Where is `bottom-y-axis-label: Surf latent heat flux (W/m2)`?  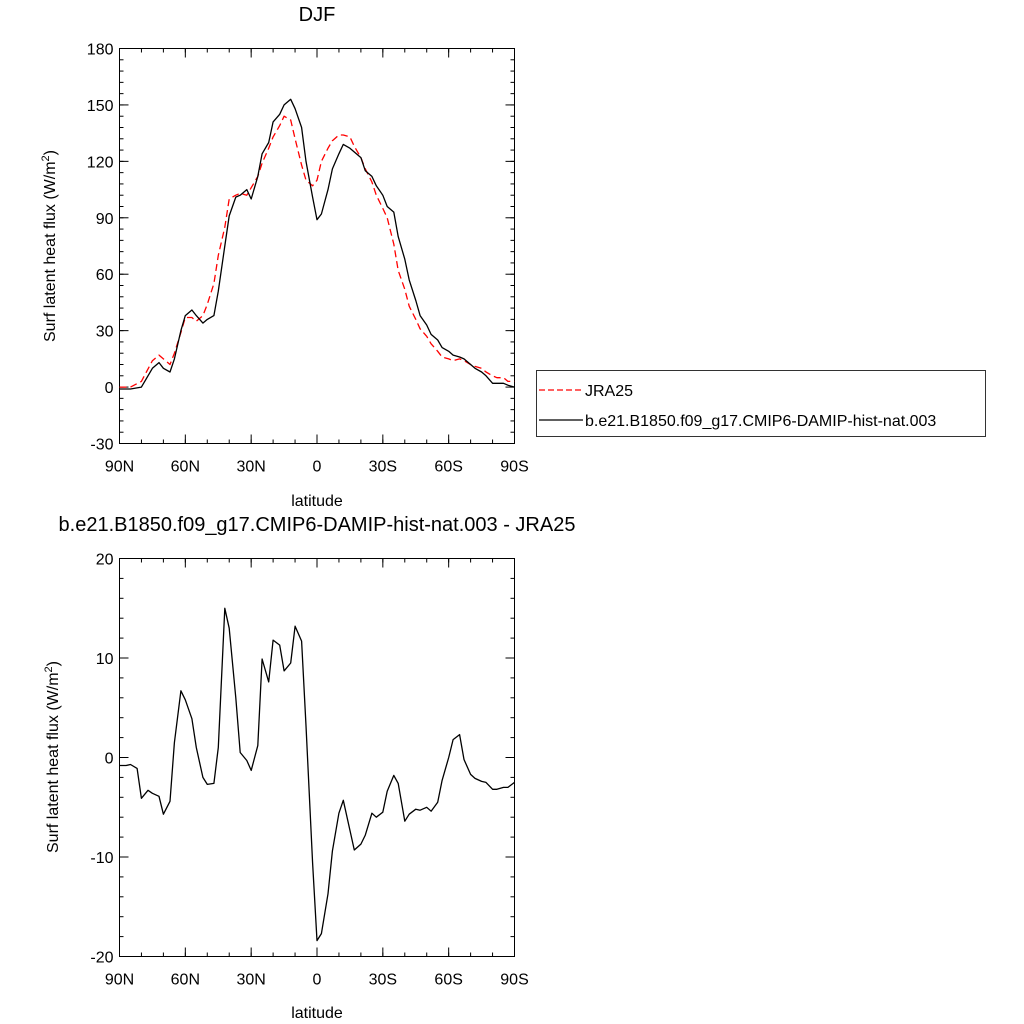
bottom-y-axis-label: Surf latent heat flux (W/m2) is located at coordinates (52, 757).